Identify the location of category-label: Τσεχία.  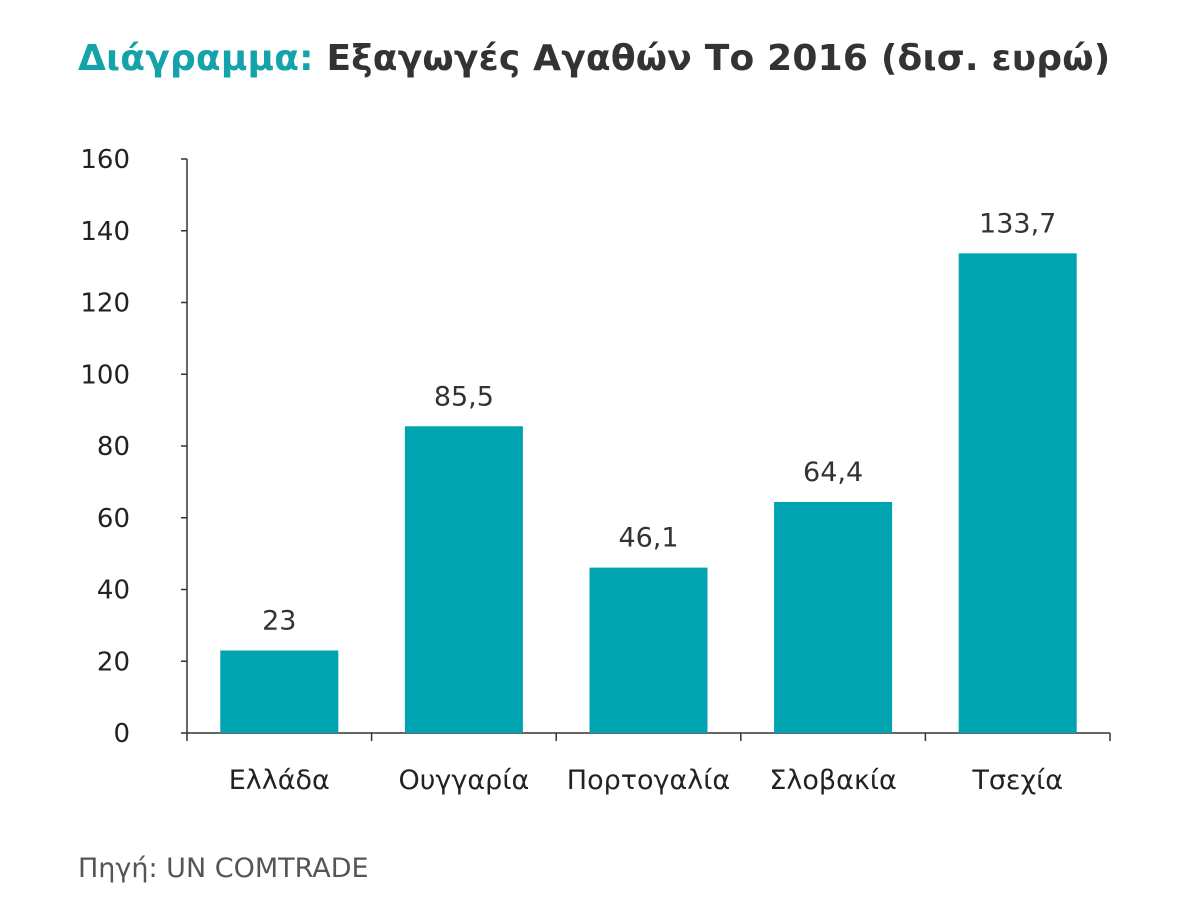
(1017, 780).